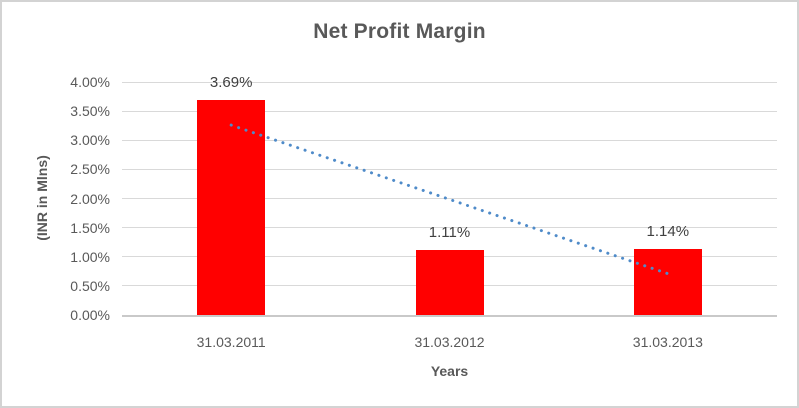  I want to click on y-tick-label: 1.00%, so click(90, 256).